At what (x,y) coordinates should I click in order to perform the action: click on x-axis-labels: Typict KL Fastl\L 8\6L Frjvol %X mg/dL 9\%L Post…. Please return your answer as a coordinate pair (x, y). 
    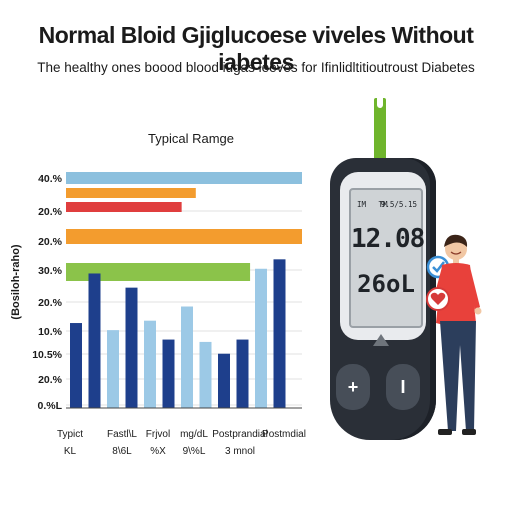
    Looking at the image, I should click on (180, 446).